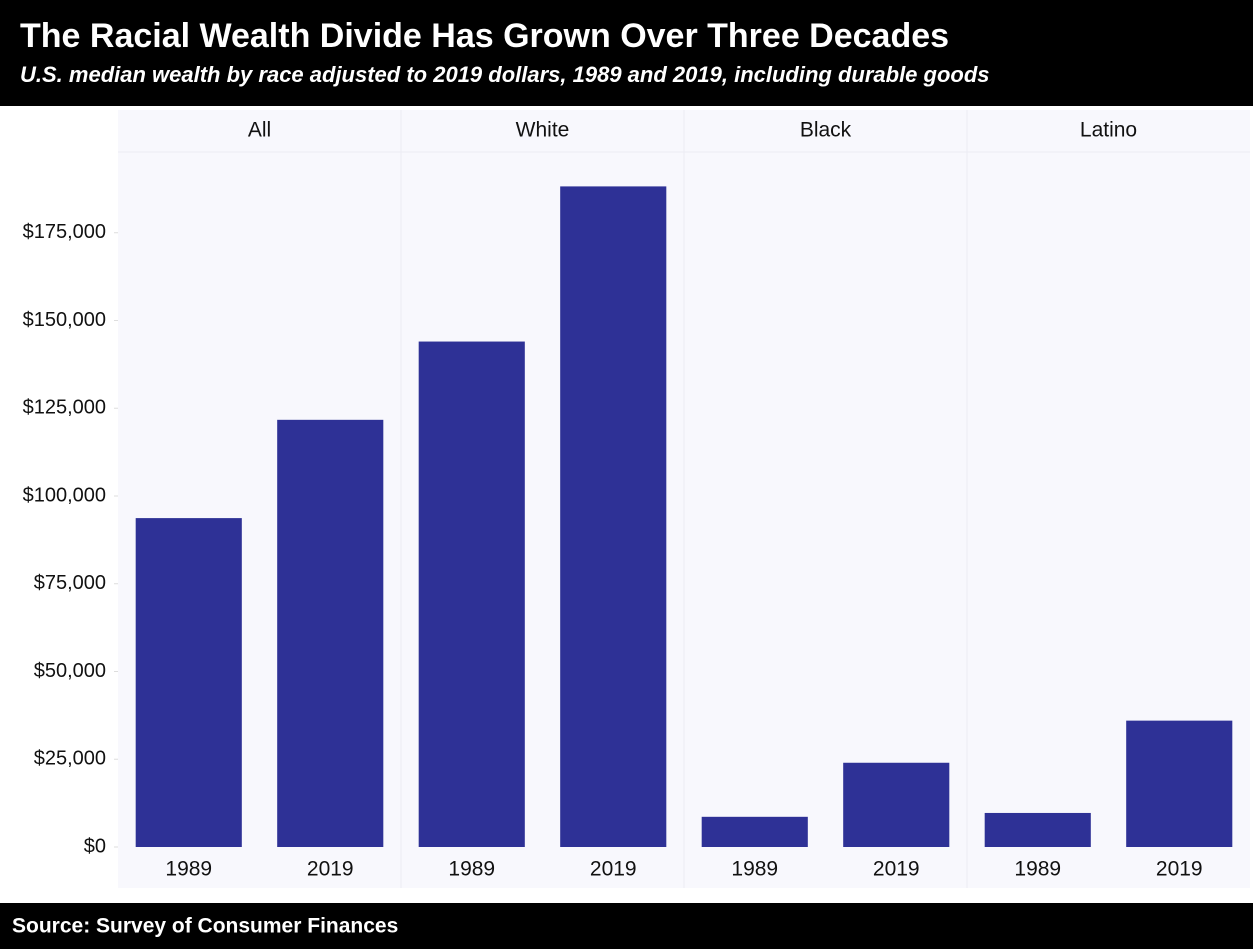 The width and height of the screenshot is (1253, 949). Describe the element at coordinates (626, 926) in the screenshot. I see `footer-background` at that location.